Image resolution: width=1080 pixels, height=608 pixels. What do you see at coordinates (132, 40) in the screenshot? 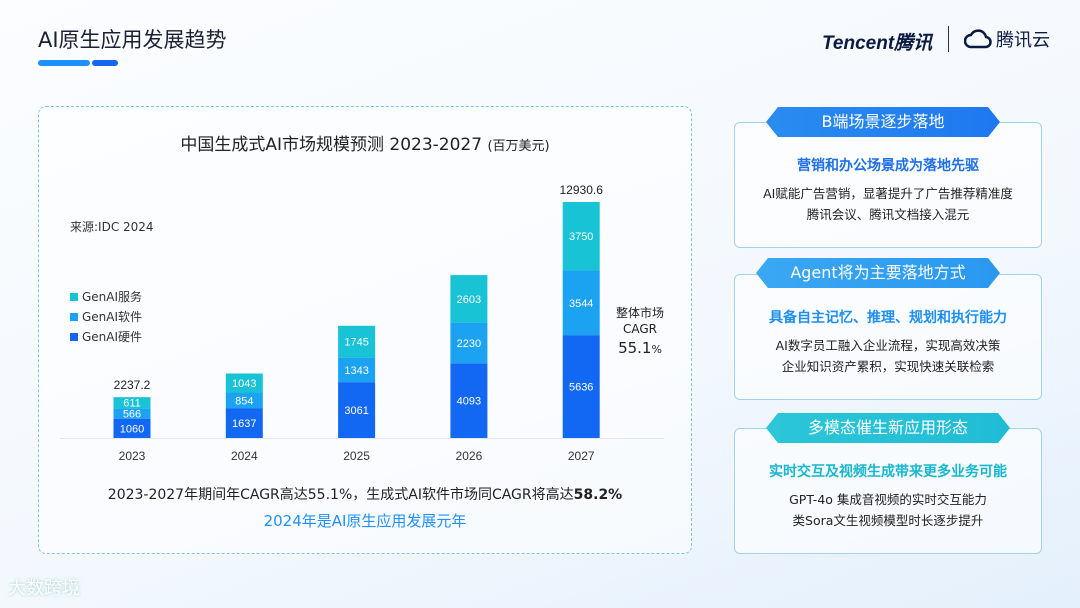
I see `page-title: AI原生应用发展趋势` at bounding box center [132, 40].